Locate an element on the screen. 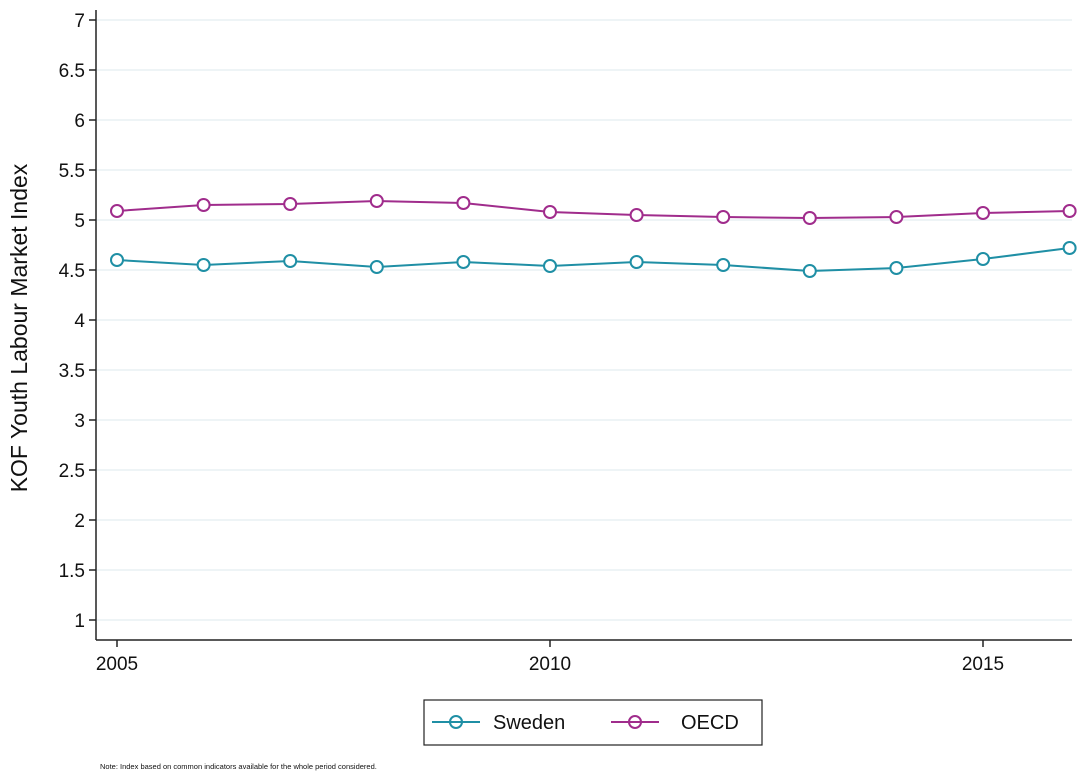 Image resolution: width=1088 pixels, height=772 pixels. y-axis-title: KOF Youth Labour Market Index is located at coordinates (19, 327).